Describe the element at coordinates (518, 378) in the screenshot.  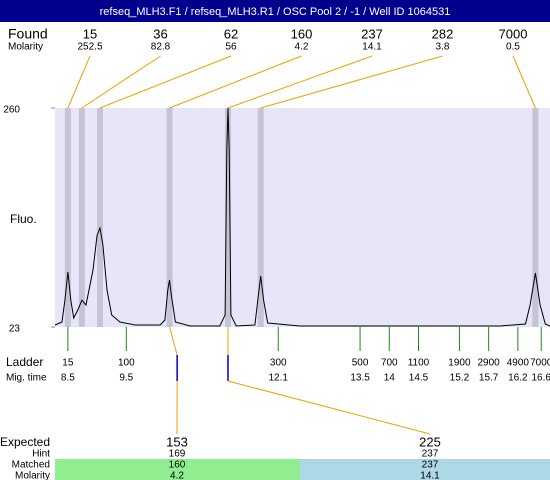
I see `ladder-time: 16.2` at that location.